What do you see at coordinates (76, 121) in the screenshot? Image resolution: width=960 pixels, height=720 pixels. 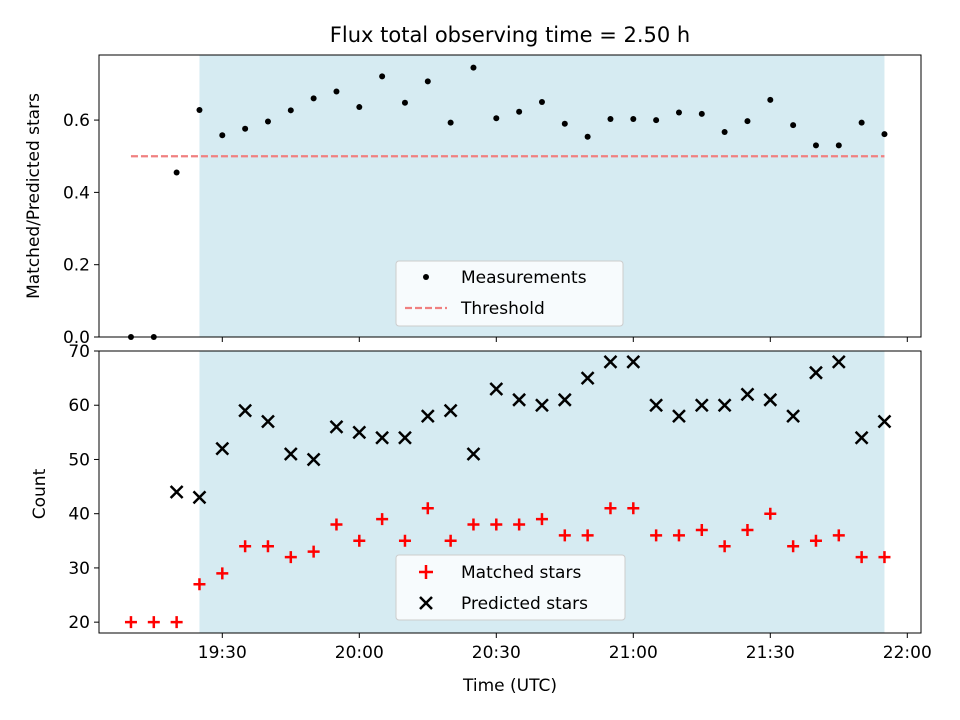 I see `y-tick-label: 0.6` at bounding box center [76, 121].